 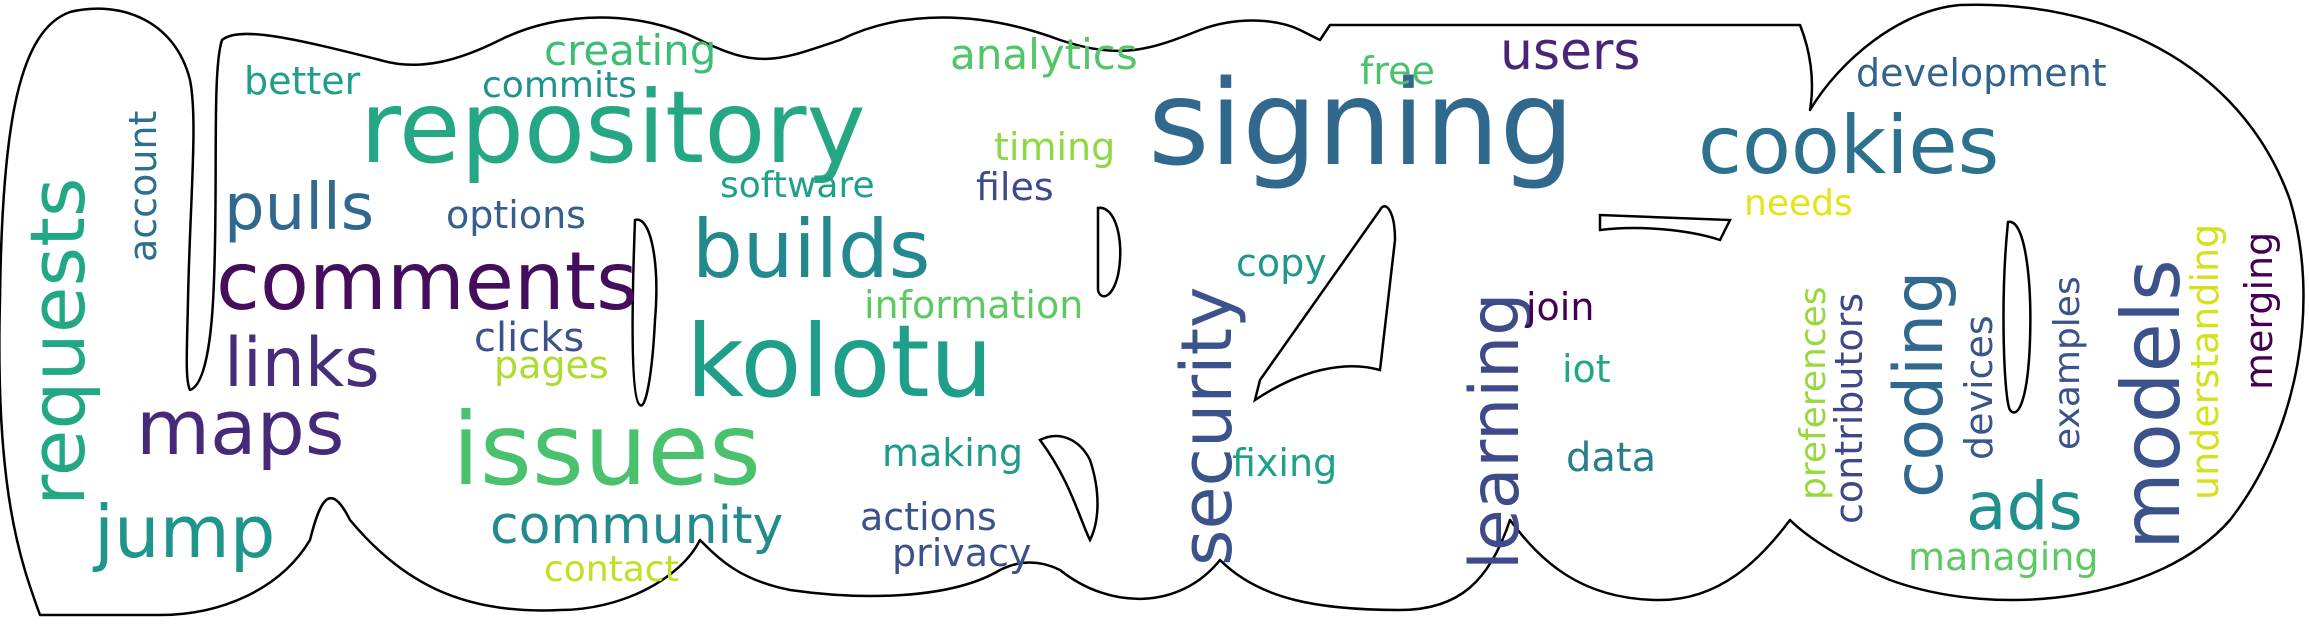 I want to click on word: privacy, so click(x=962, y=553).